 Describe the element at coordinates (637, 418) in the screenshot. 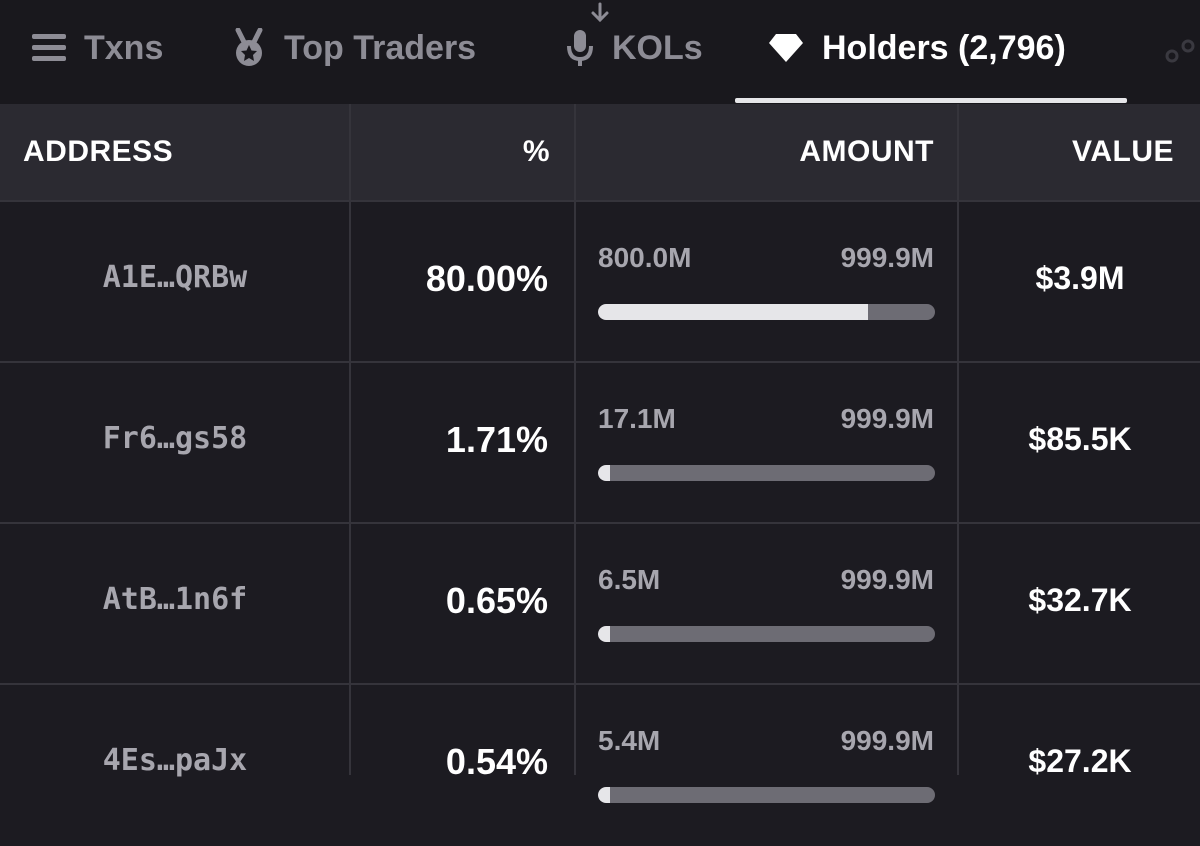

I see `holder-amount: 17.1M` at that location.